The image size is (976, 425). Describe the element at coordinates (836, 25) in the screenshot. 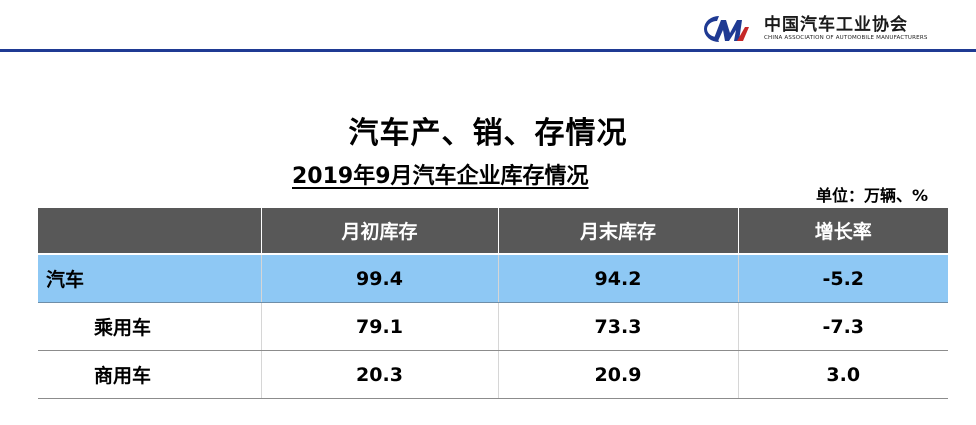

I see `org-name-cn: 中国汽车工业协会` at that location.